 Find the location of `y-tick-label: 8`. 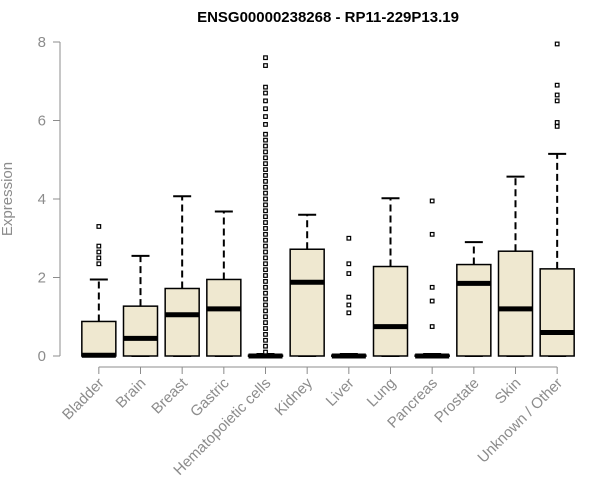

y-tick-label: 8 is located at coordinates (42, 42).